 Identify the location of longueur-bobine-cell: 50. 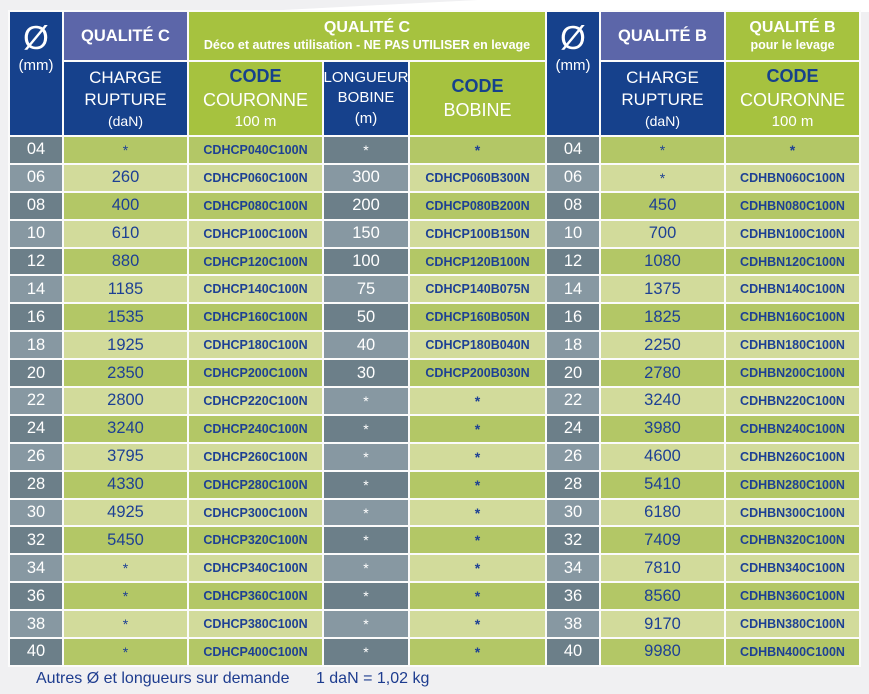
(366, 317).